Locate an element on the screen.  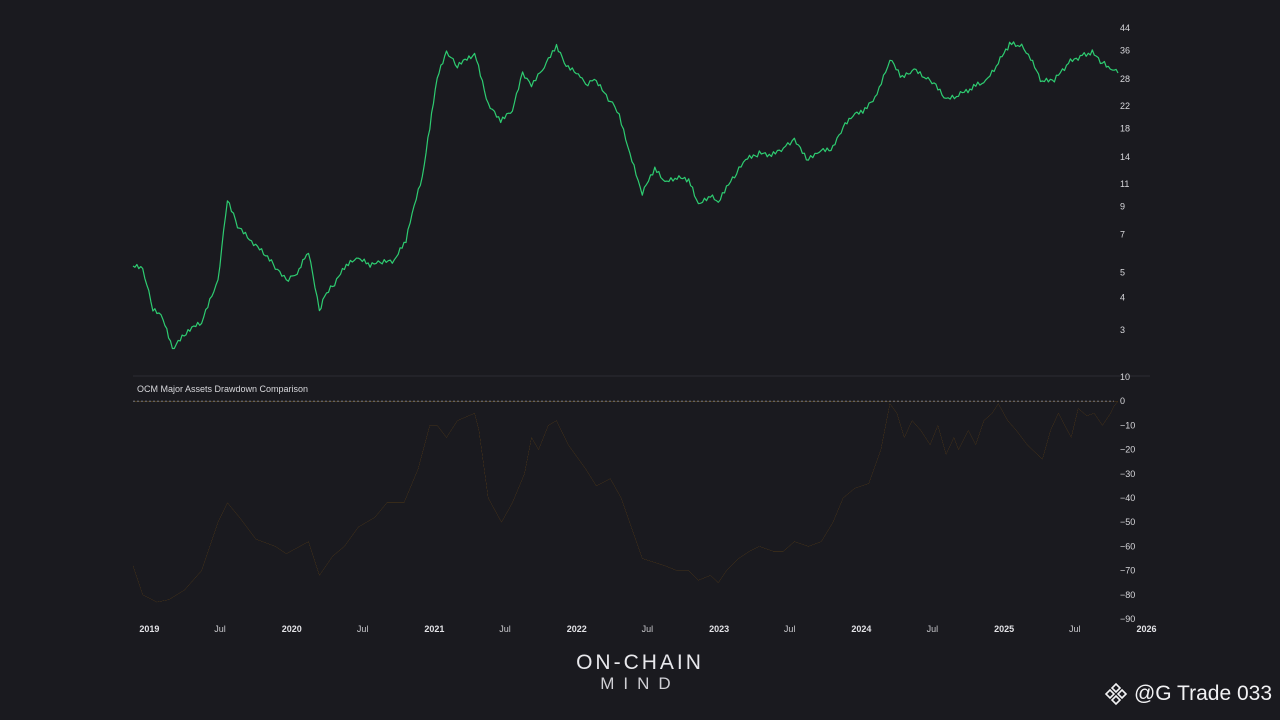
drawdown-tick-label: 0 is located at coordinates (1122, 401).